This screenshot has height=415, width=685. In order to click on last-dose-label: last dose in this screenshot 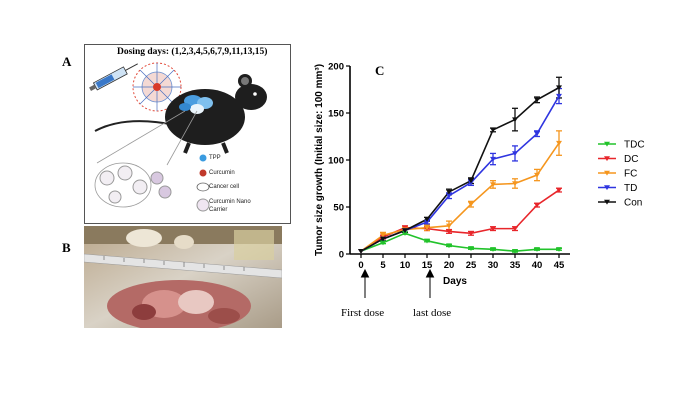, I will do `click(432, 313)`.